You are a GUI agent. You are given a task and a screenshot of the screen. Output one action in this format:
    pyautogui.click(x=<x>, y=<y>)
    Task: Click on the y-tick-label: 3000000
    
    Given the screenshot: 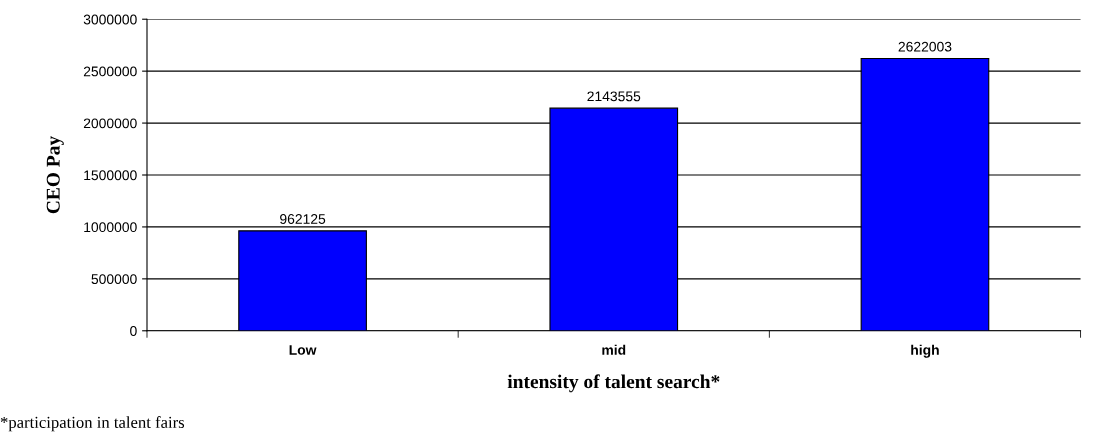 What is the action you would take?
    pyautogui.click(x=110, y=19)
    